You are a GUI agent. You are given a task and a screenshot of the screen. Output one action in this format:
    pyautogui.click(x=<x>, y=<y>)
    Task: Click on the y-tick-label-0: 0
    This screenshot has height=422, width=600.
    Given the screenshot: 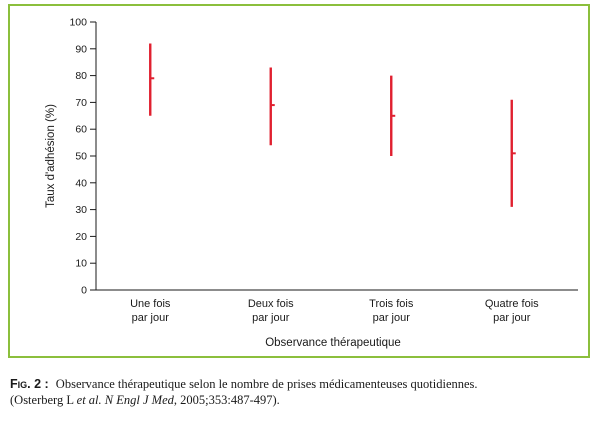 What is the action you would take?
    pyautogui.click(x=84, y=291)
    